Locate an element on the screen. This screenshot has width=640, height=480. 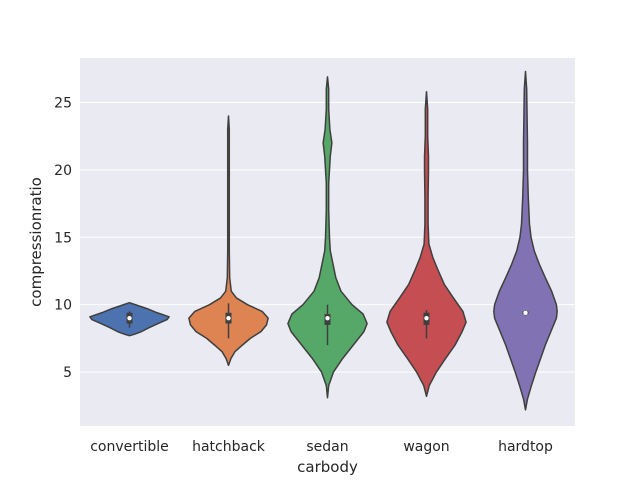
x-tick-label: hardtop is located at coordinates (525, 447).